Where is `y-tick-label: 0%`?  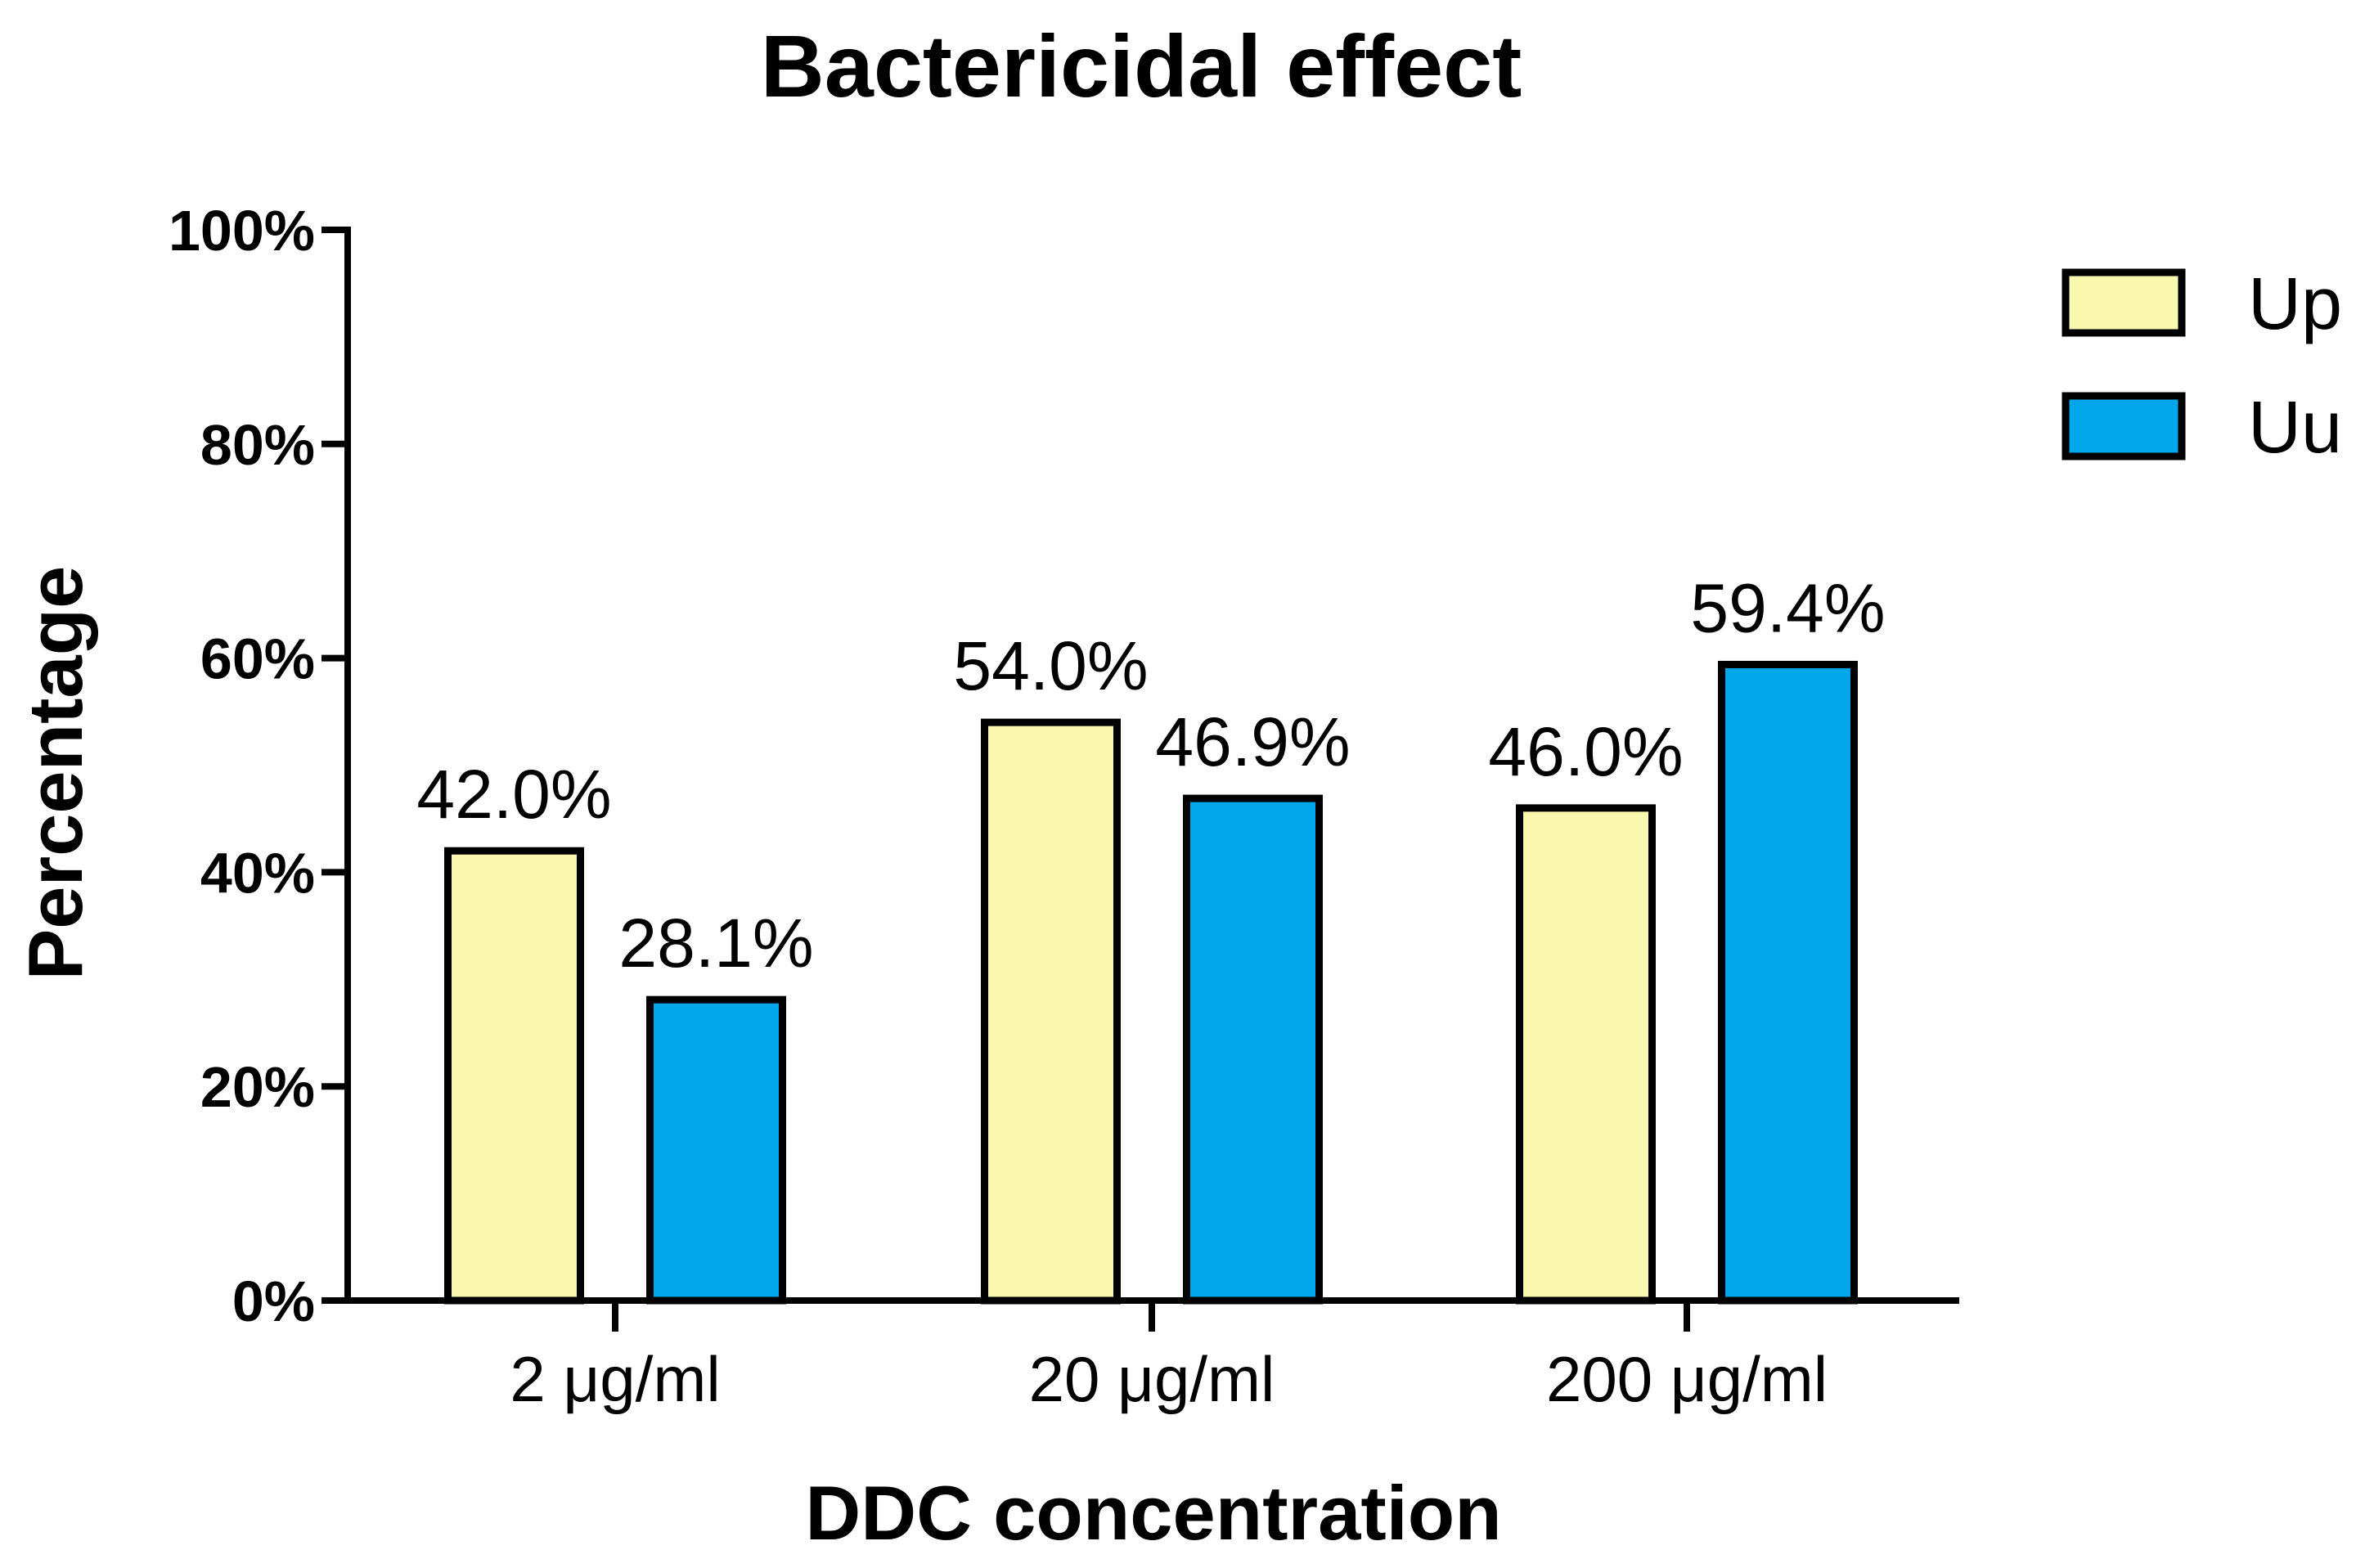
y-tick-label: 0% is located at coordinates (273, 1301).